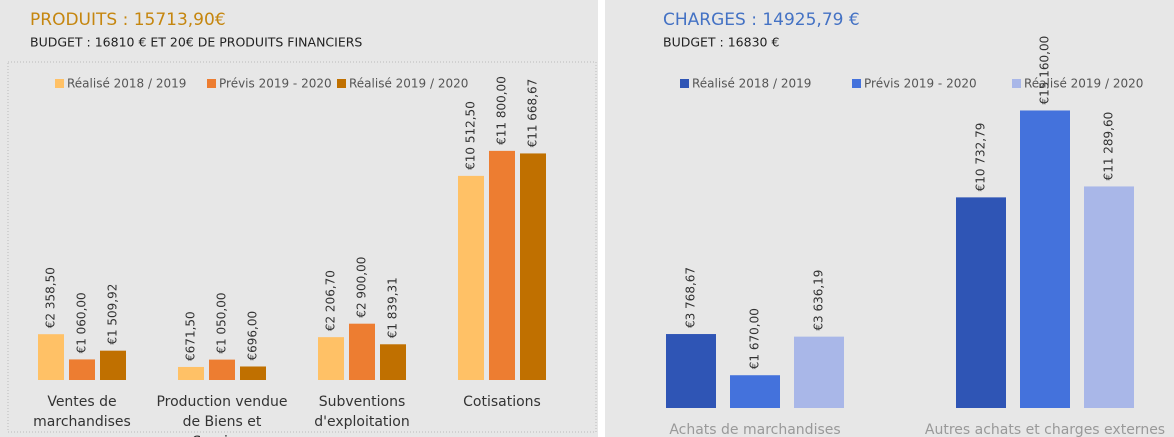  What do you see at coordinates (221, 402) in the screenshot?
I see `label-line: Production vendue` at bounding box center [221, 402].